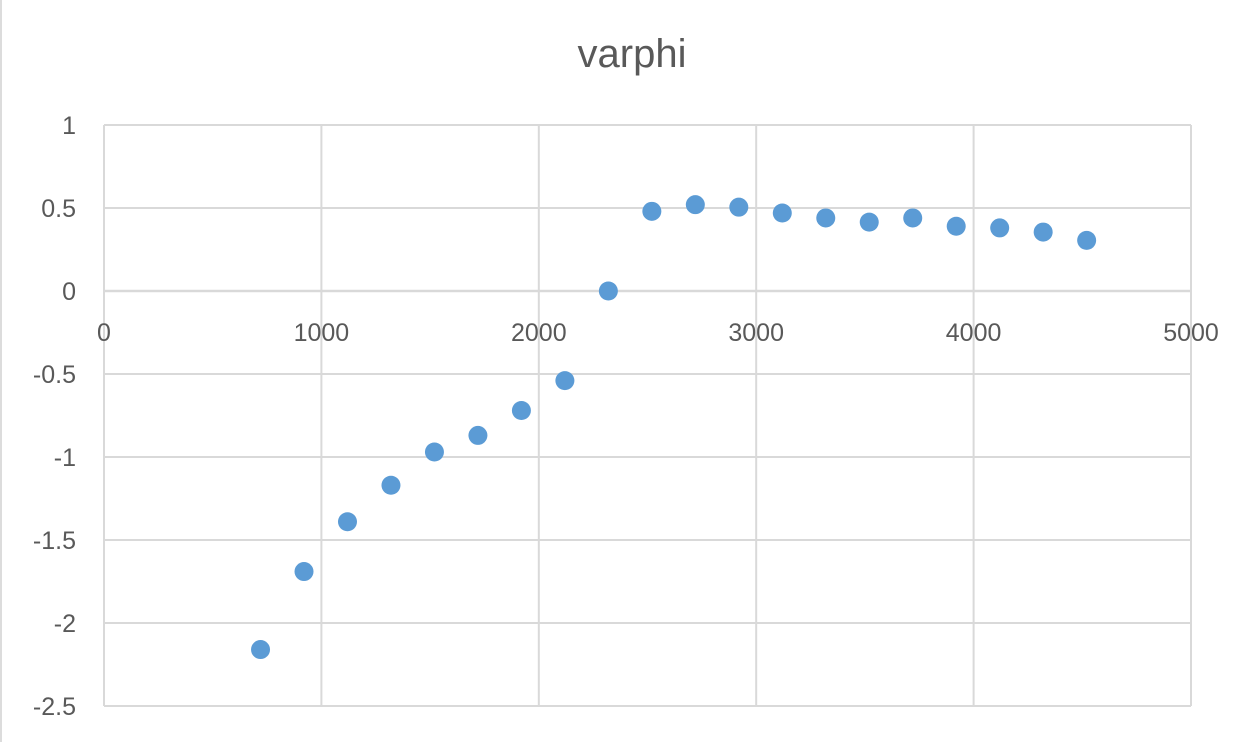 The height and width of the screenshot is (742, 1257). What do you see at coordinates (58, 209) in the screenshot?
I see `y-tick-label: 0.5` at bounding box center [58, 209].